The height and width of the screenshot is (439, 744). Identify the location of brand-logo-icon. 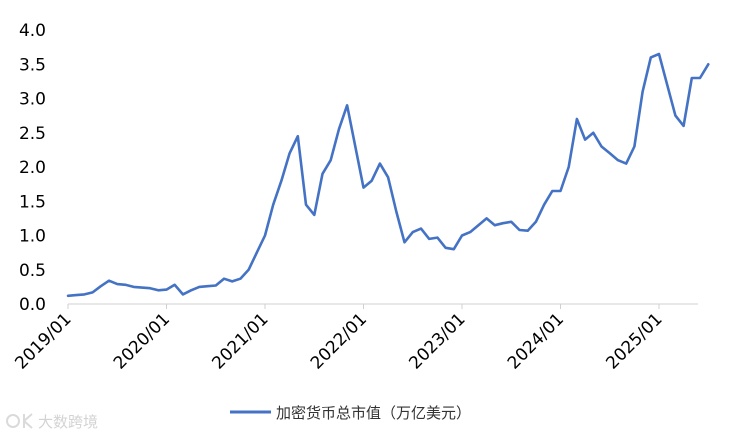
(19, 421).